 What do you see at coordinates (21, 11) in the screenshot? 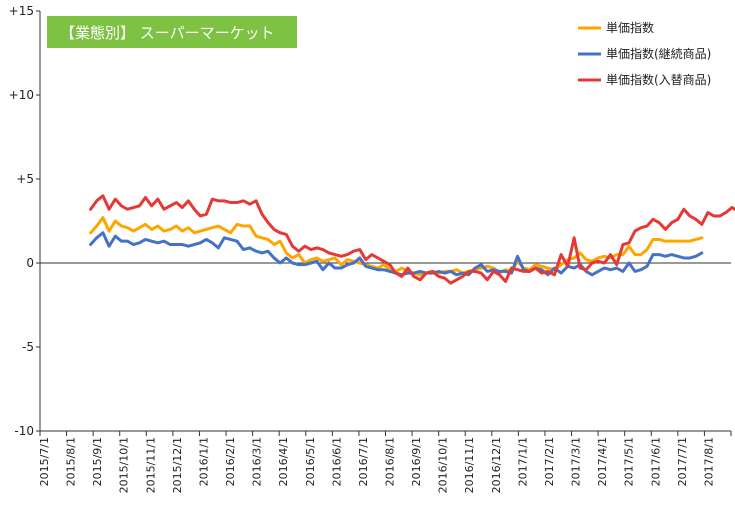
I see `y-tick-label: +15` at bounding box center [21, 11].